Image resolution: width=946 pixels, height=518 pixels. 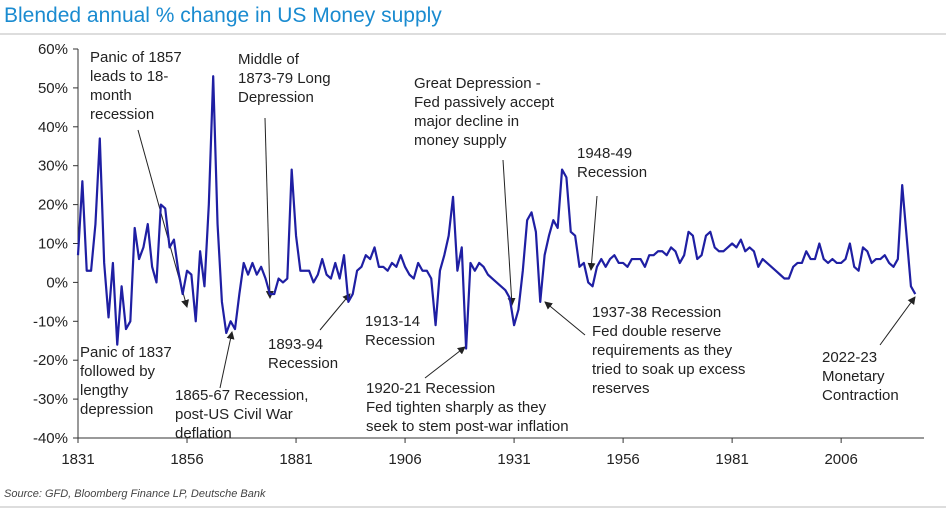 What do you see at coordinates (53, 88) in the screenshot?
I see `y-tick-label: 50%` at bounding box center [53, 88].